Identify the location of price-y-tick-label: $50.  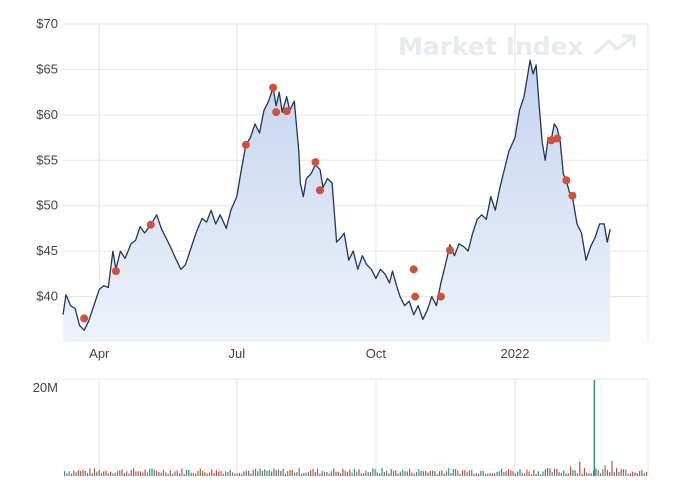
(47, 205).